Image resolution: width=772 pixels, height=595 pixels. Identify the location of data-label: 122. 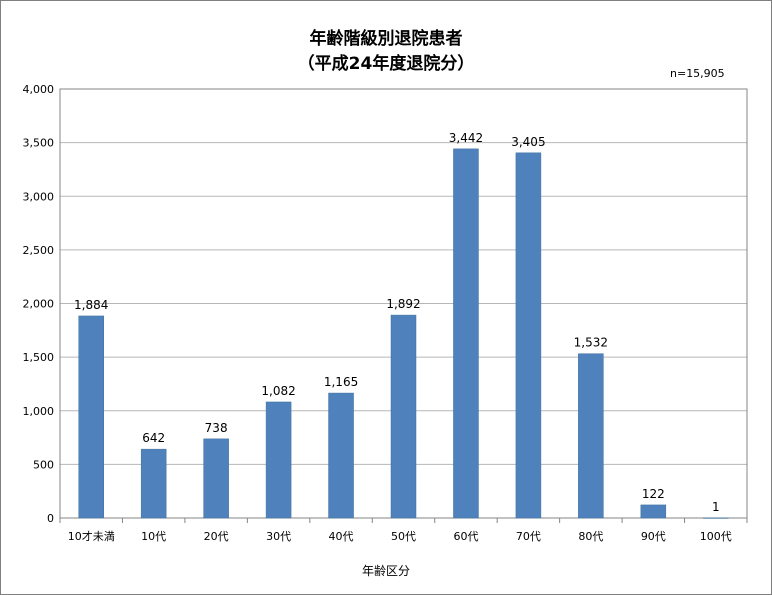
(653, 494).